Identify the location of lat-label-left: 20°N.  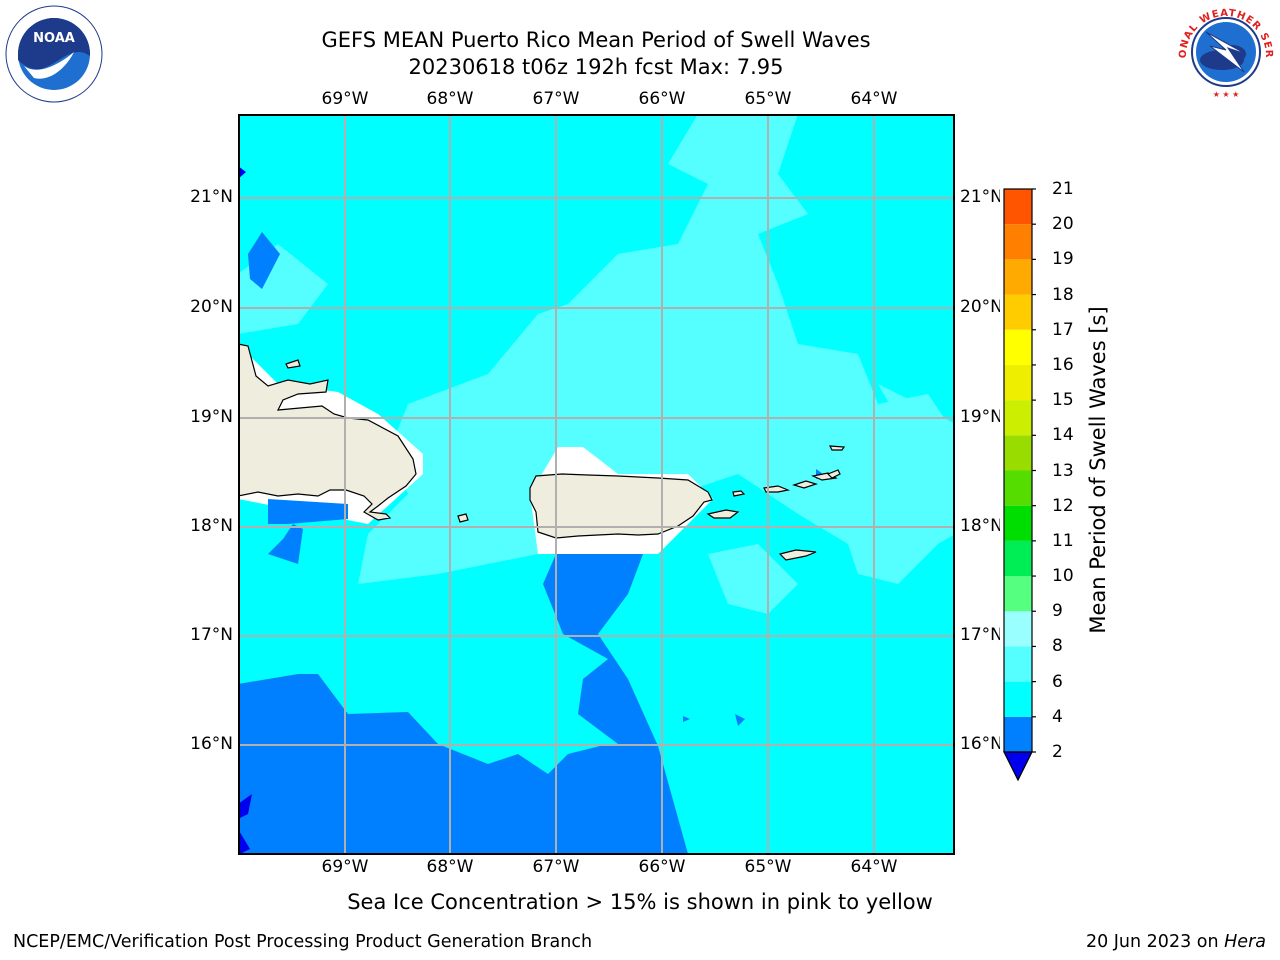
(211, 307).